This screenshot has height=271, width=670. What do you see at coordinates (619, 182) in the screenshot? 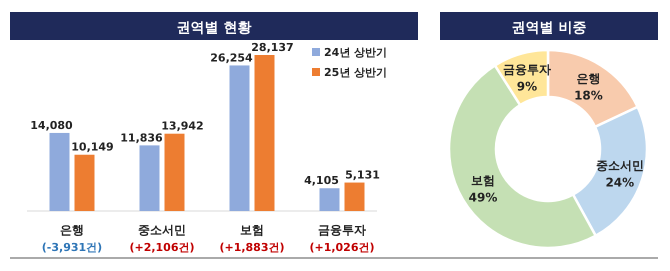
I see `data-label: 24%` at bounding box center [619, 182].